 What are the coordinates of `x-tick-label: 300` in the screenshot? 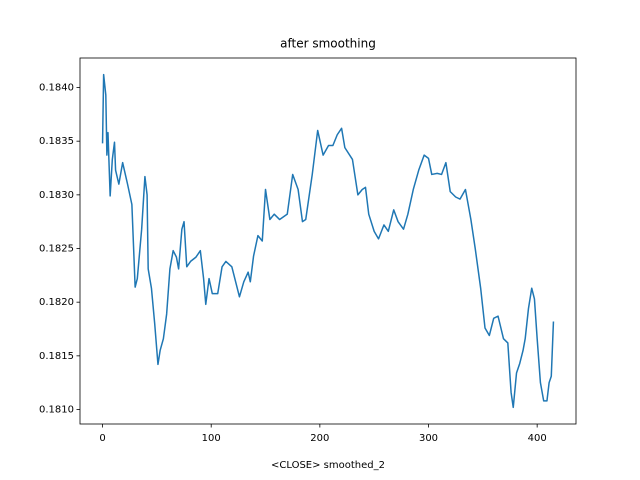 It's located at (428, 438).